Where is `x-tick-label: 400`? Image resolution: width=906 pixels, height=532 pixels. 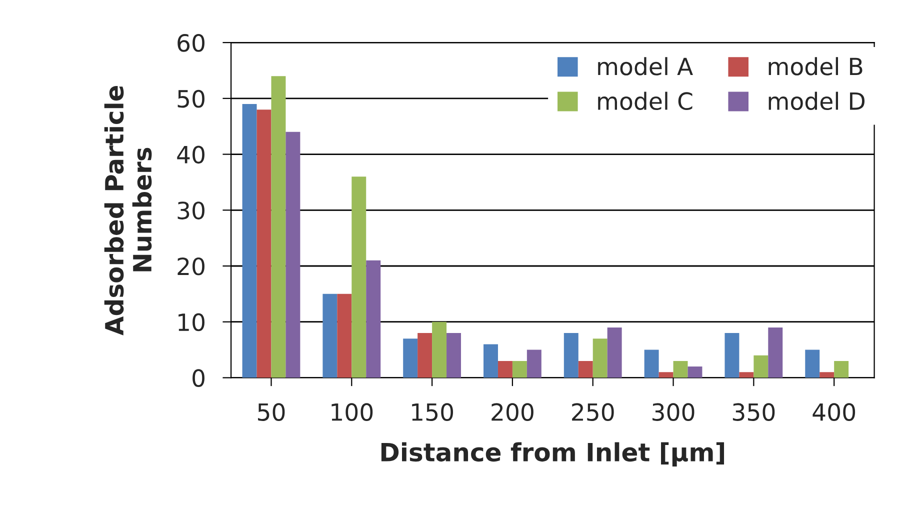
x-tick-label: 400 is located at coordinates (834, 412).